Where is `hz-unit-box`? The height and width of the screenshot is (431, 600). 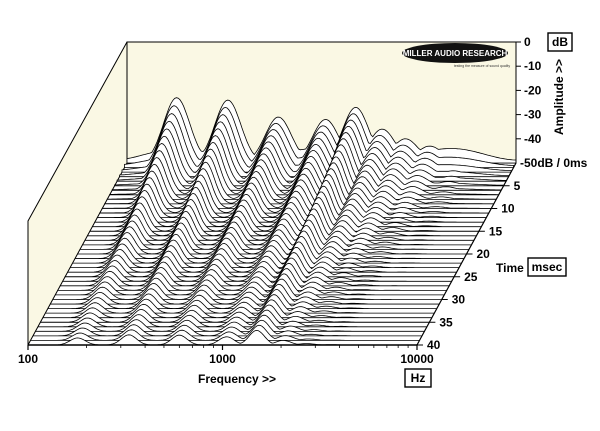
hz-unit-box is located at coordinates (418, 378).